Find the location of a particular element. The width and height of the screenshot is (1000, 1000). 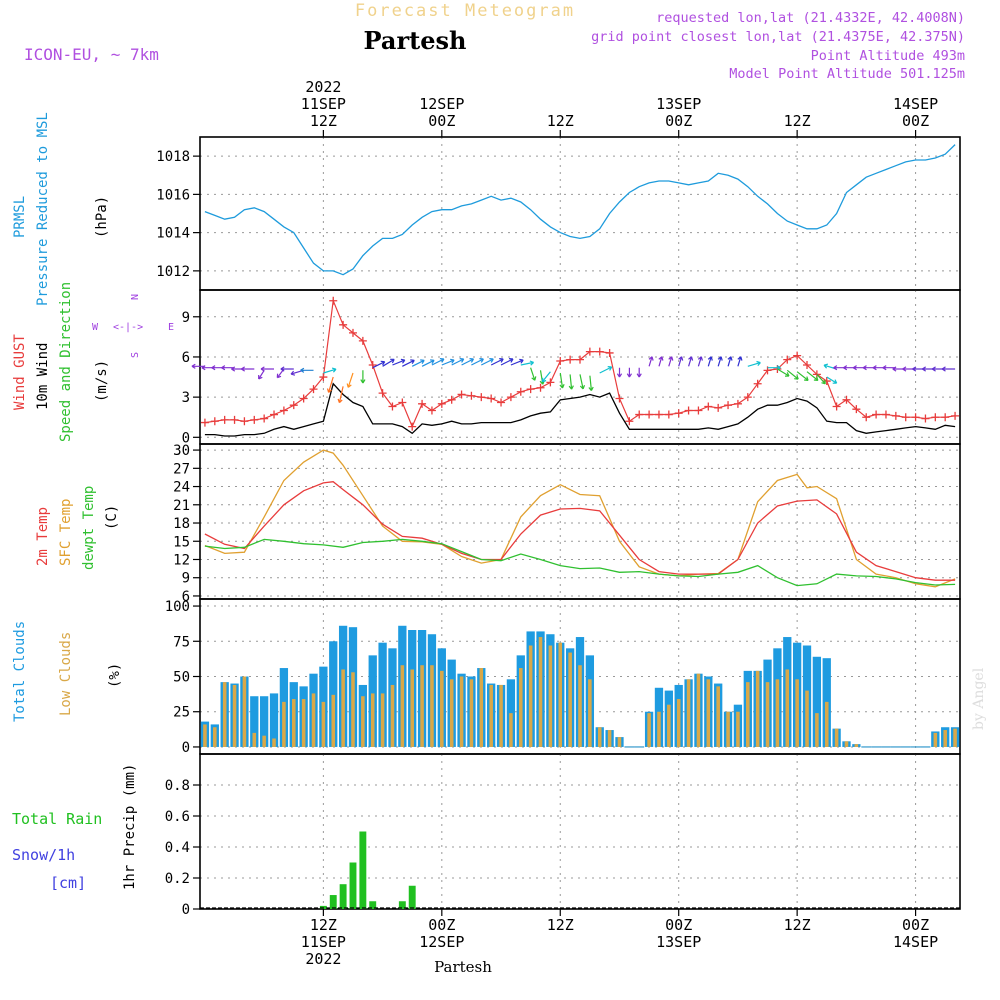

cloud-label-low: Low Clouds is located at coordinates (66, 674).